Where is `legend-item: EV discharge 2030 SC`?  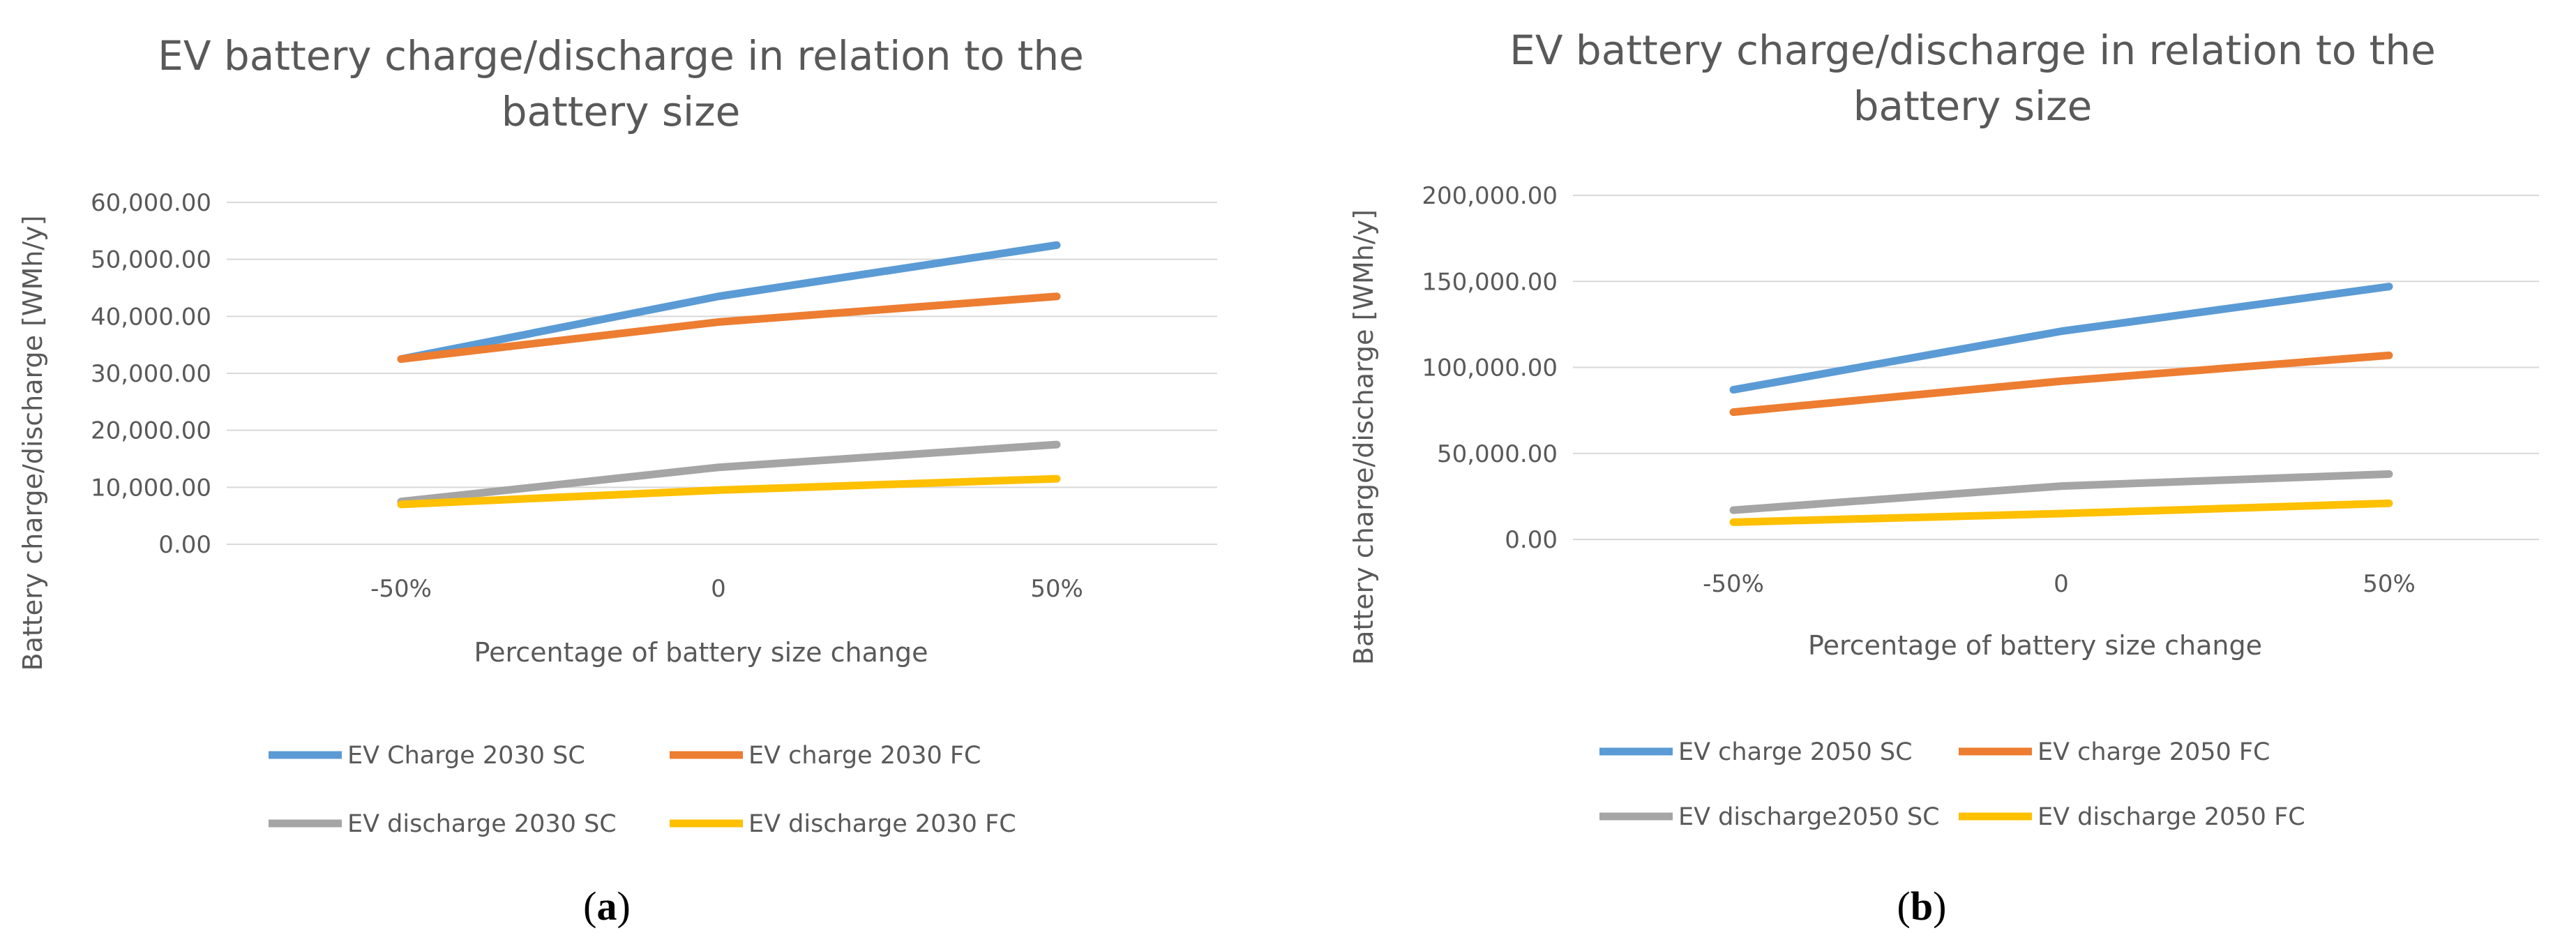 legend-item: EV discharge 2030 SC is located at coordinates (443, 824).